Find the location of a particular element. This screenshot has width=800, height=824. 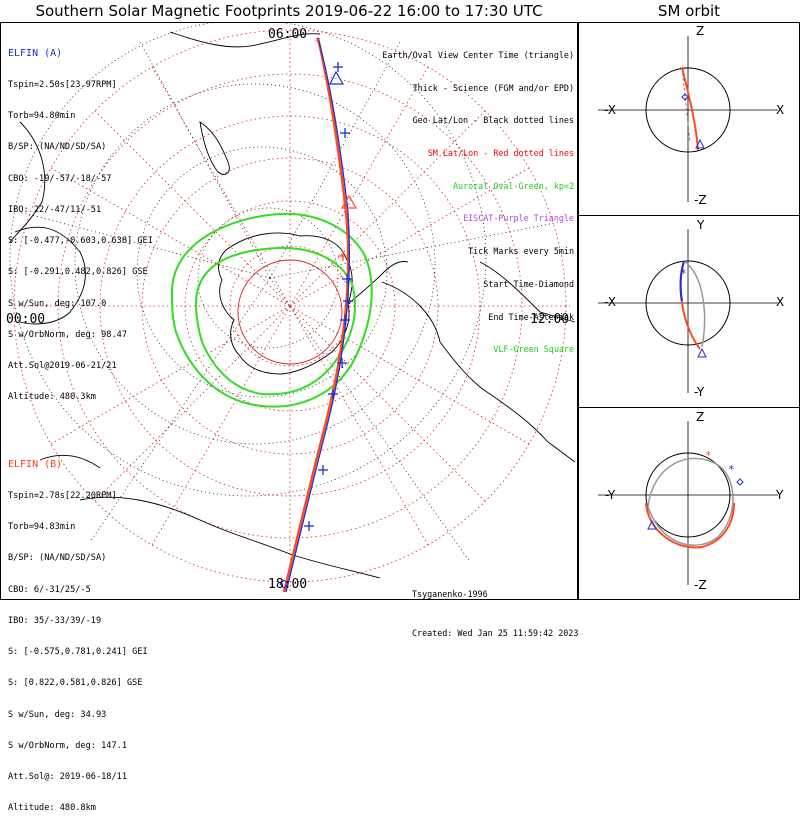

elfin-b-line: IBO: 35/-33/39/-19 is located at coordinates (55, 620).